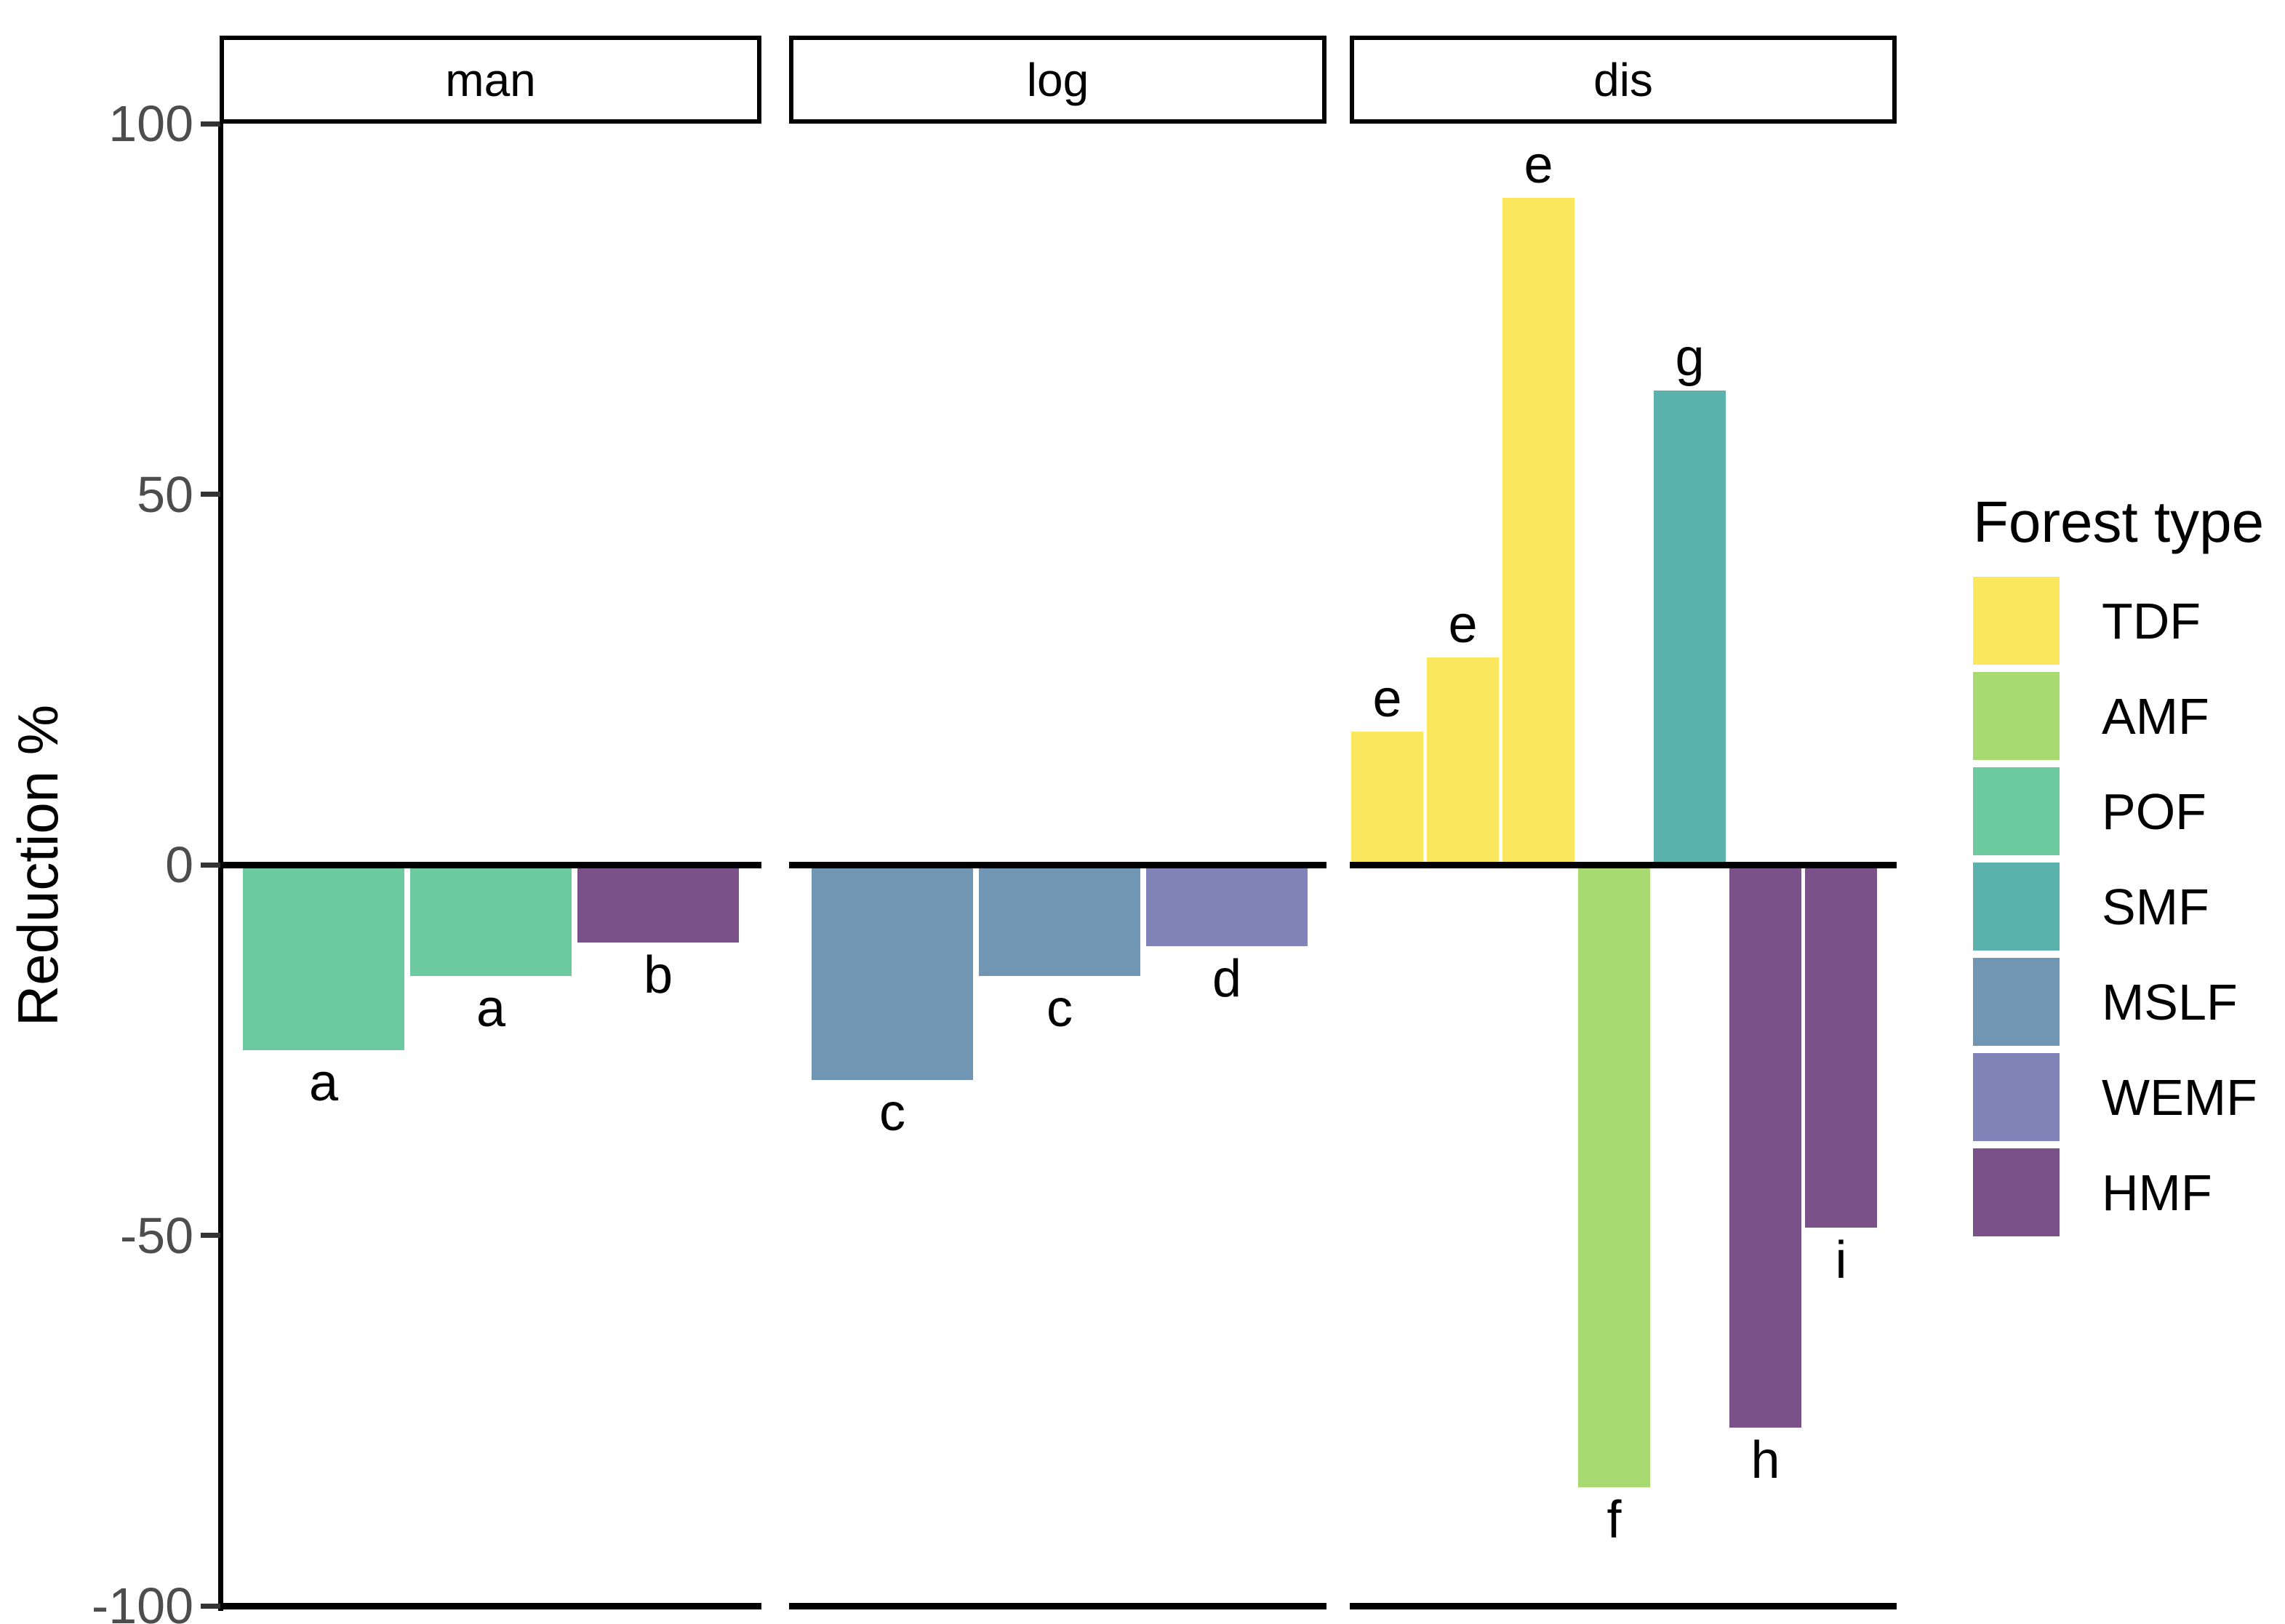 The image size is (2285, 1624). I want to click on legend-label-mslf: MSLF, so click(2170, 1002).